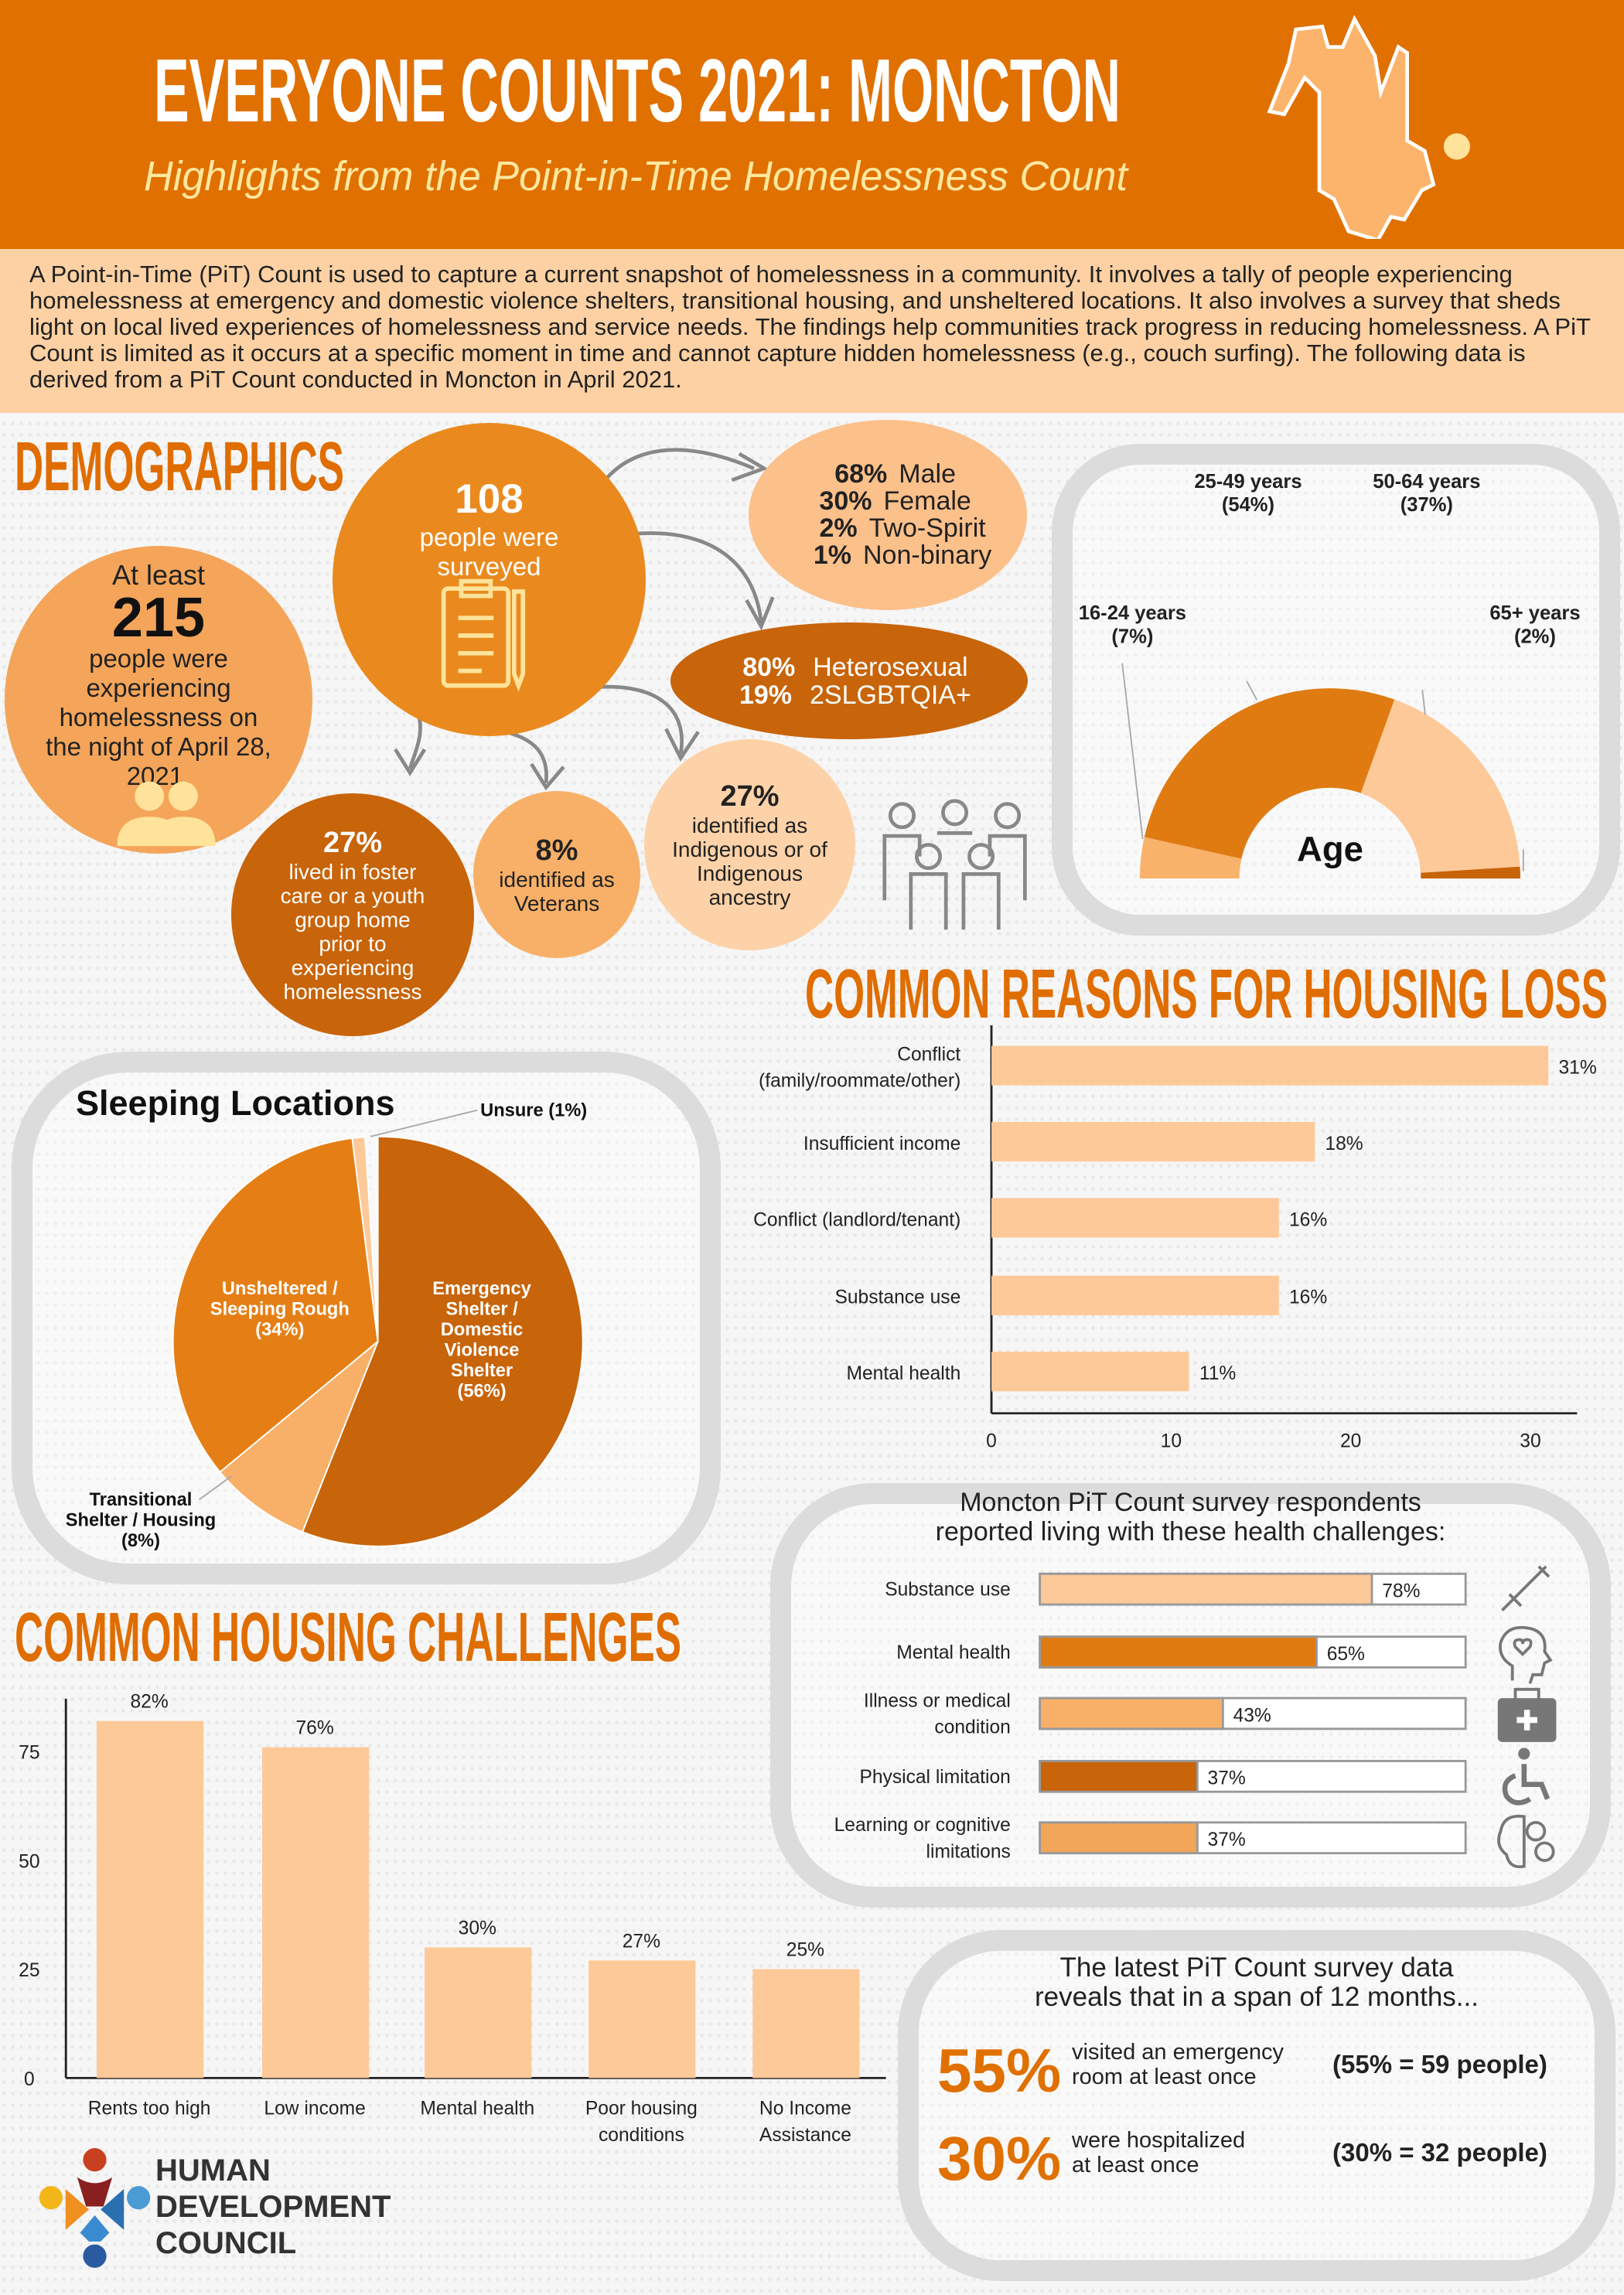  I want to click on sleeping-label: Violence, so click(482, 1351).